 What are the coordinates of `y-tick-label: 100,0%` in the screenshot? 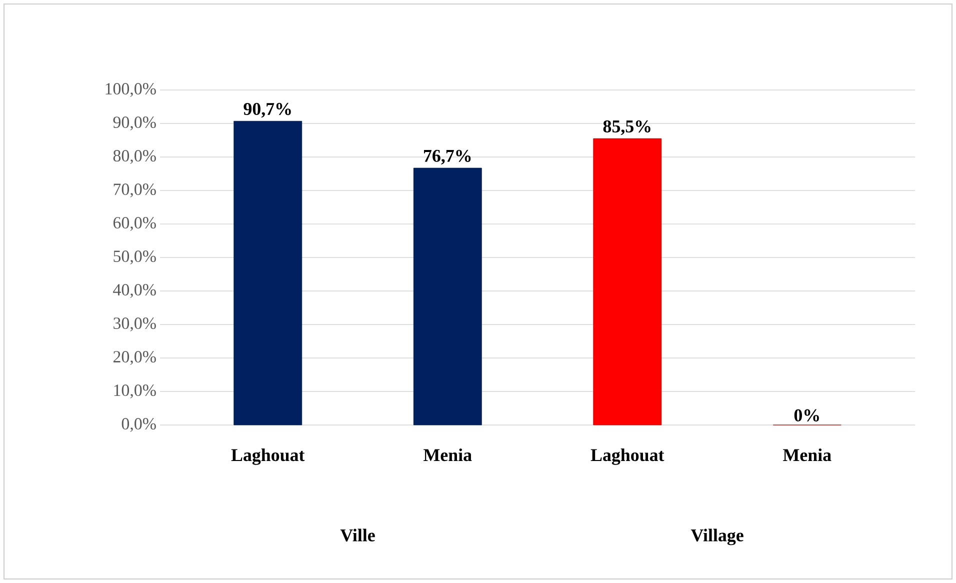 It's located at (131, 90).